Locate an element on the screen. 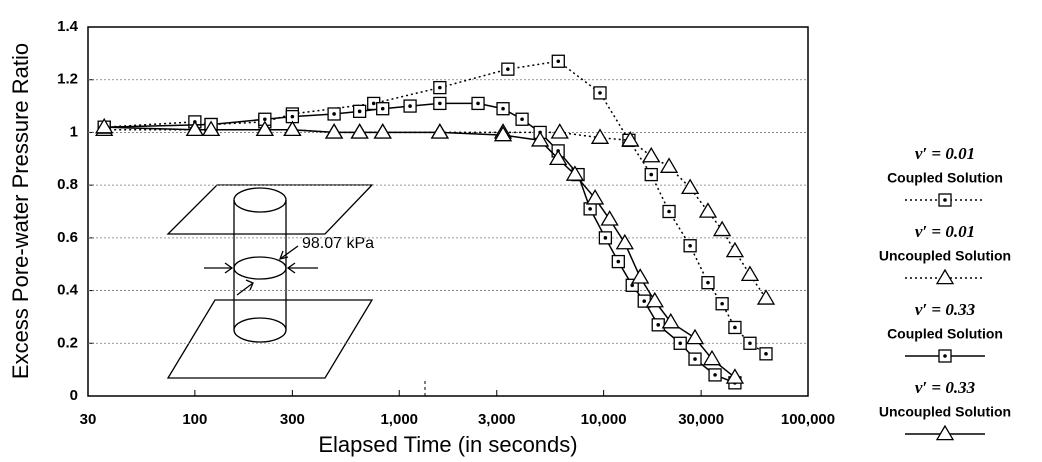 This screenshot has width=1042, height=462. x-tick-label: 10,000 is located at coordinates (604, 419).